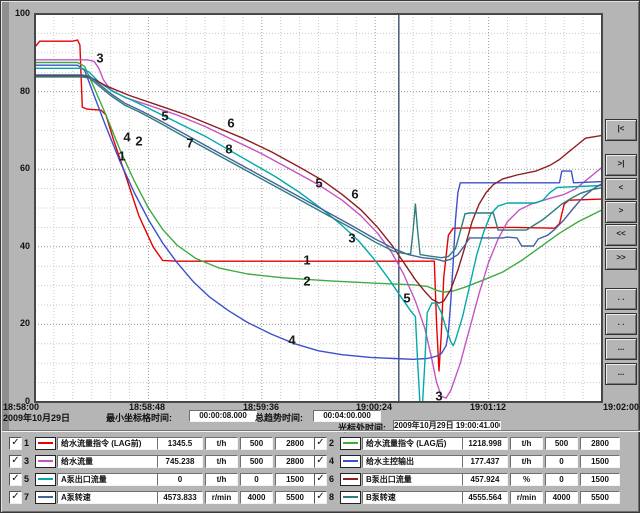 The width and height of the screenshot is (640, 513). I want to click on legend-current-value: 4573.833, so click(180, 497).